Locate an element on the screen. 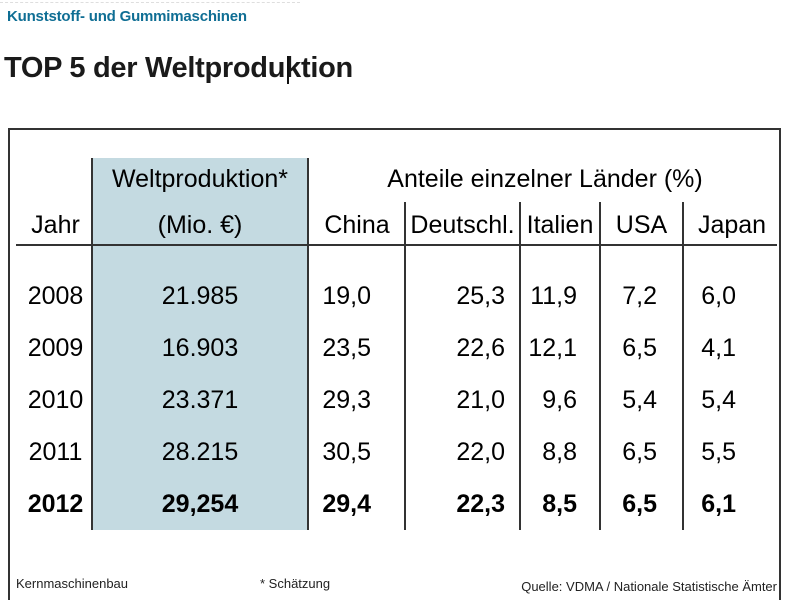 The width and height of the screenshot is (788, 600). cell-year: 2012 is located at coordinates (55, 504).